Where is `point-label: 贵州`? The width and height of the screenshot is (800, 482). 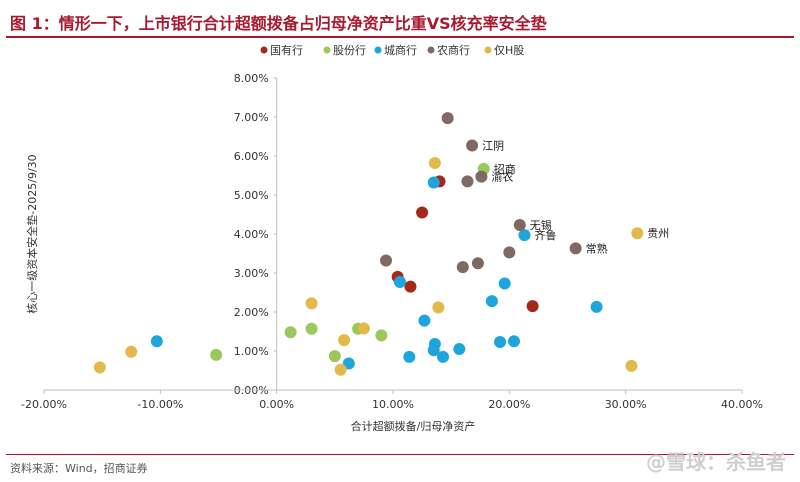
point-label: 贵州 is located at coordinates (658, 233).